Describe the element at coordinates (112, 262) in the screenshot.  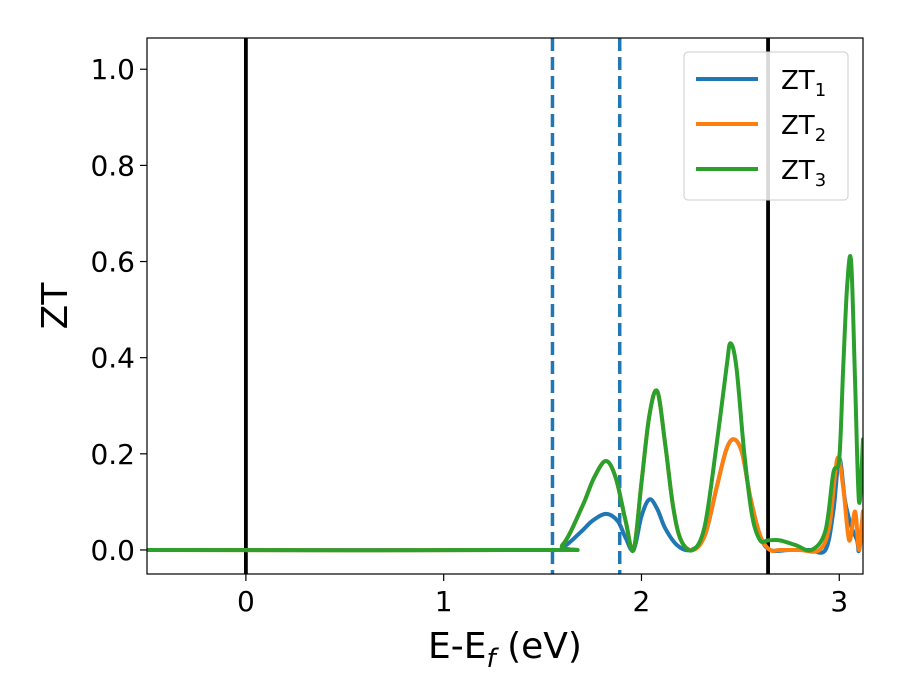
I see `y-tick-label: 0.6` at that location.